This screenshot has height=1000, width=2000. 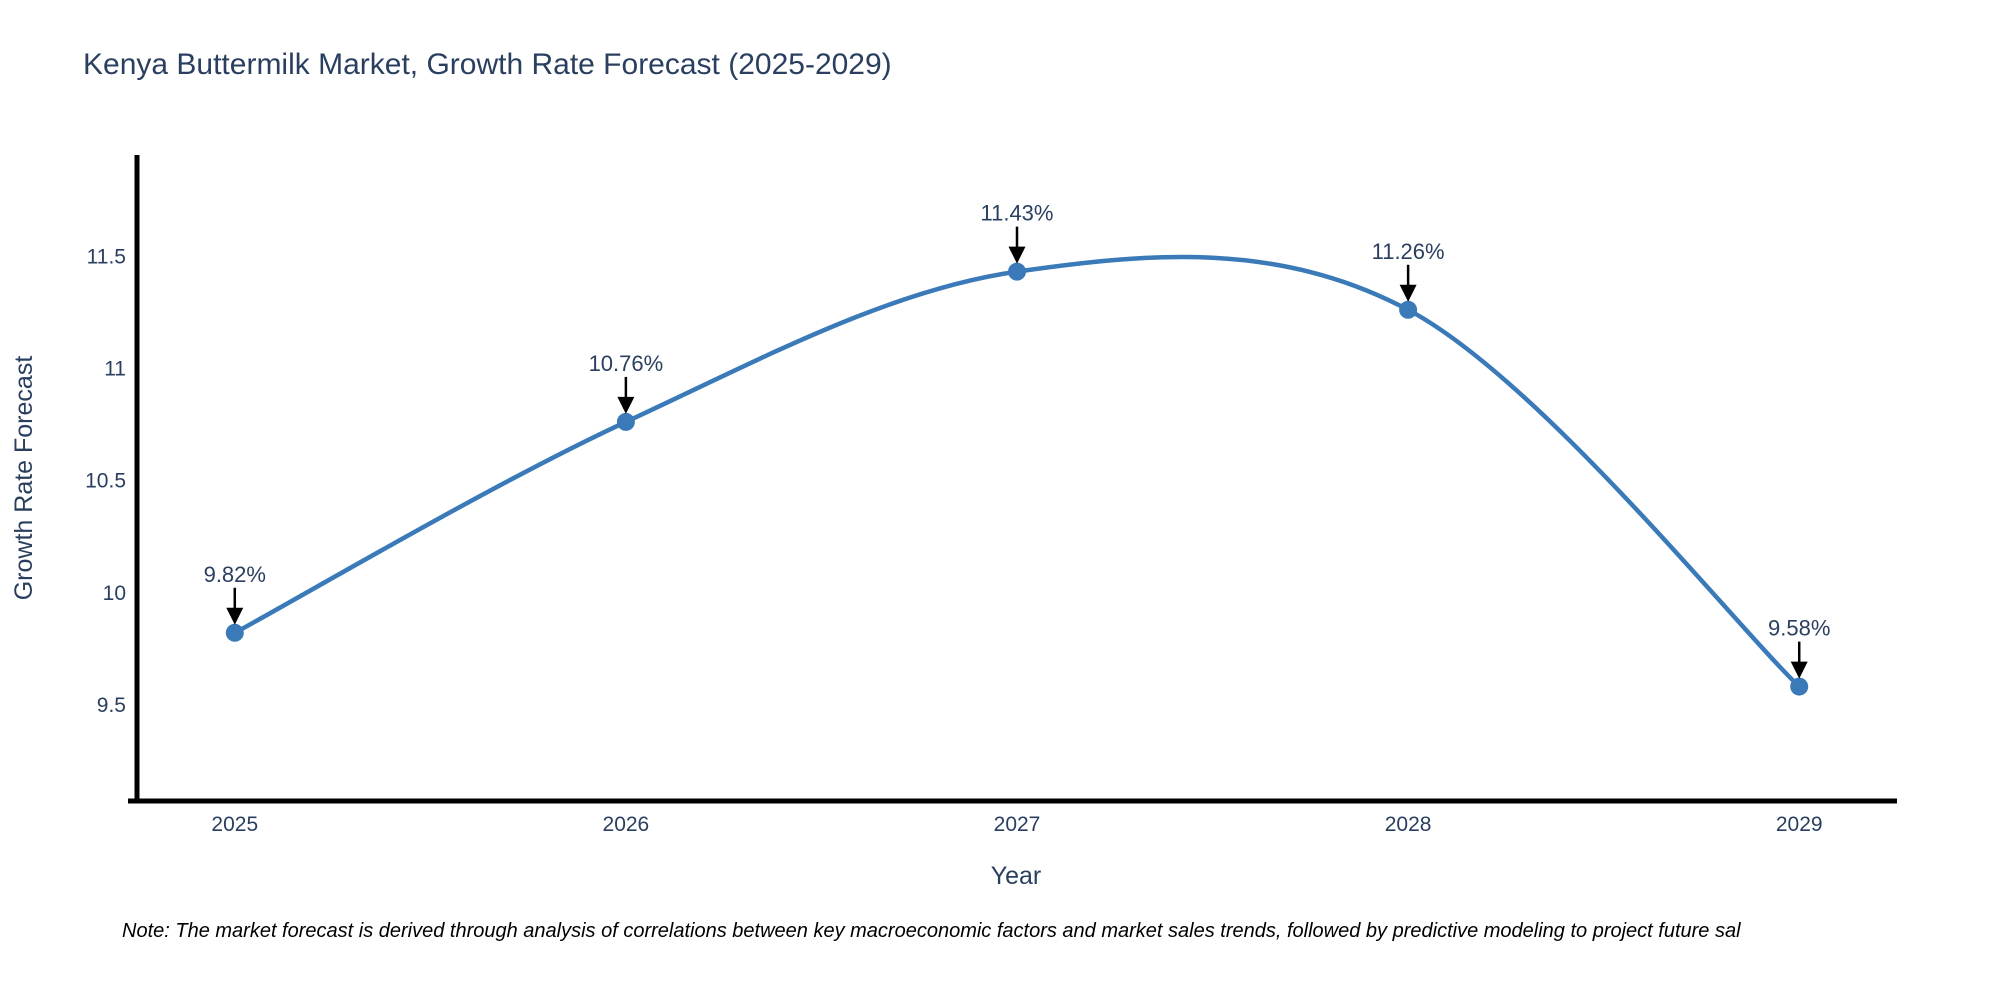 What do you see at coordinates (115, 369) in the screenshot?
I see `y-tick-label: 11` at bounding box center [115, 369].